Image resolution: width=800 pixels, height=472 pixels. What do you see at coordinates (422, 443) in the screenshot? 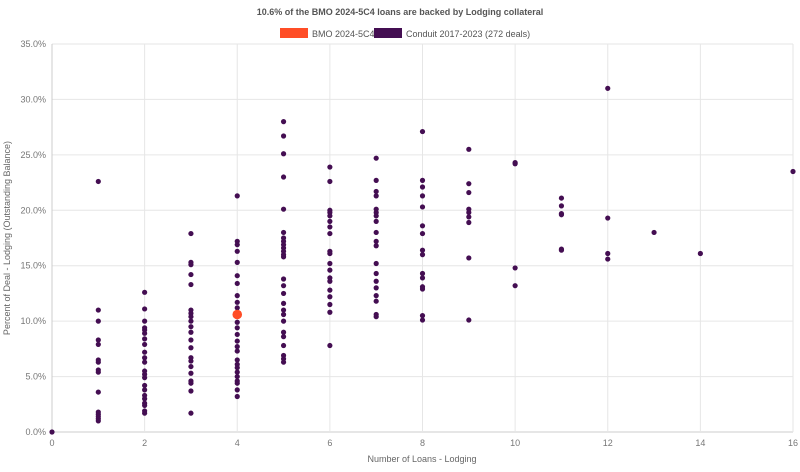
I see `x-tick-label: 8` at bounding box center [422, 443].